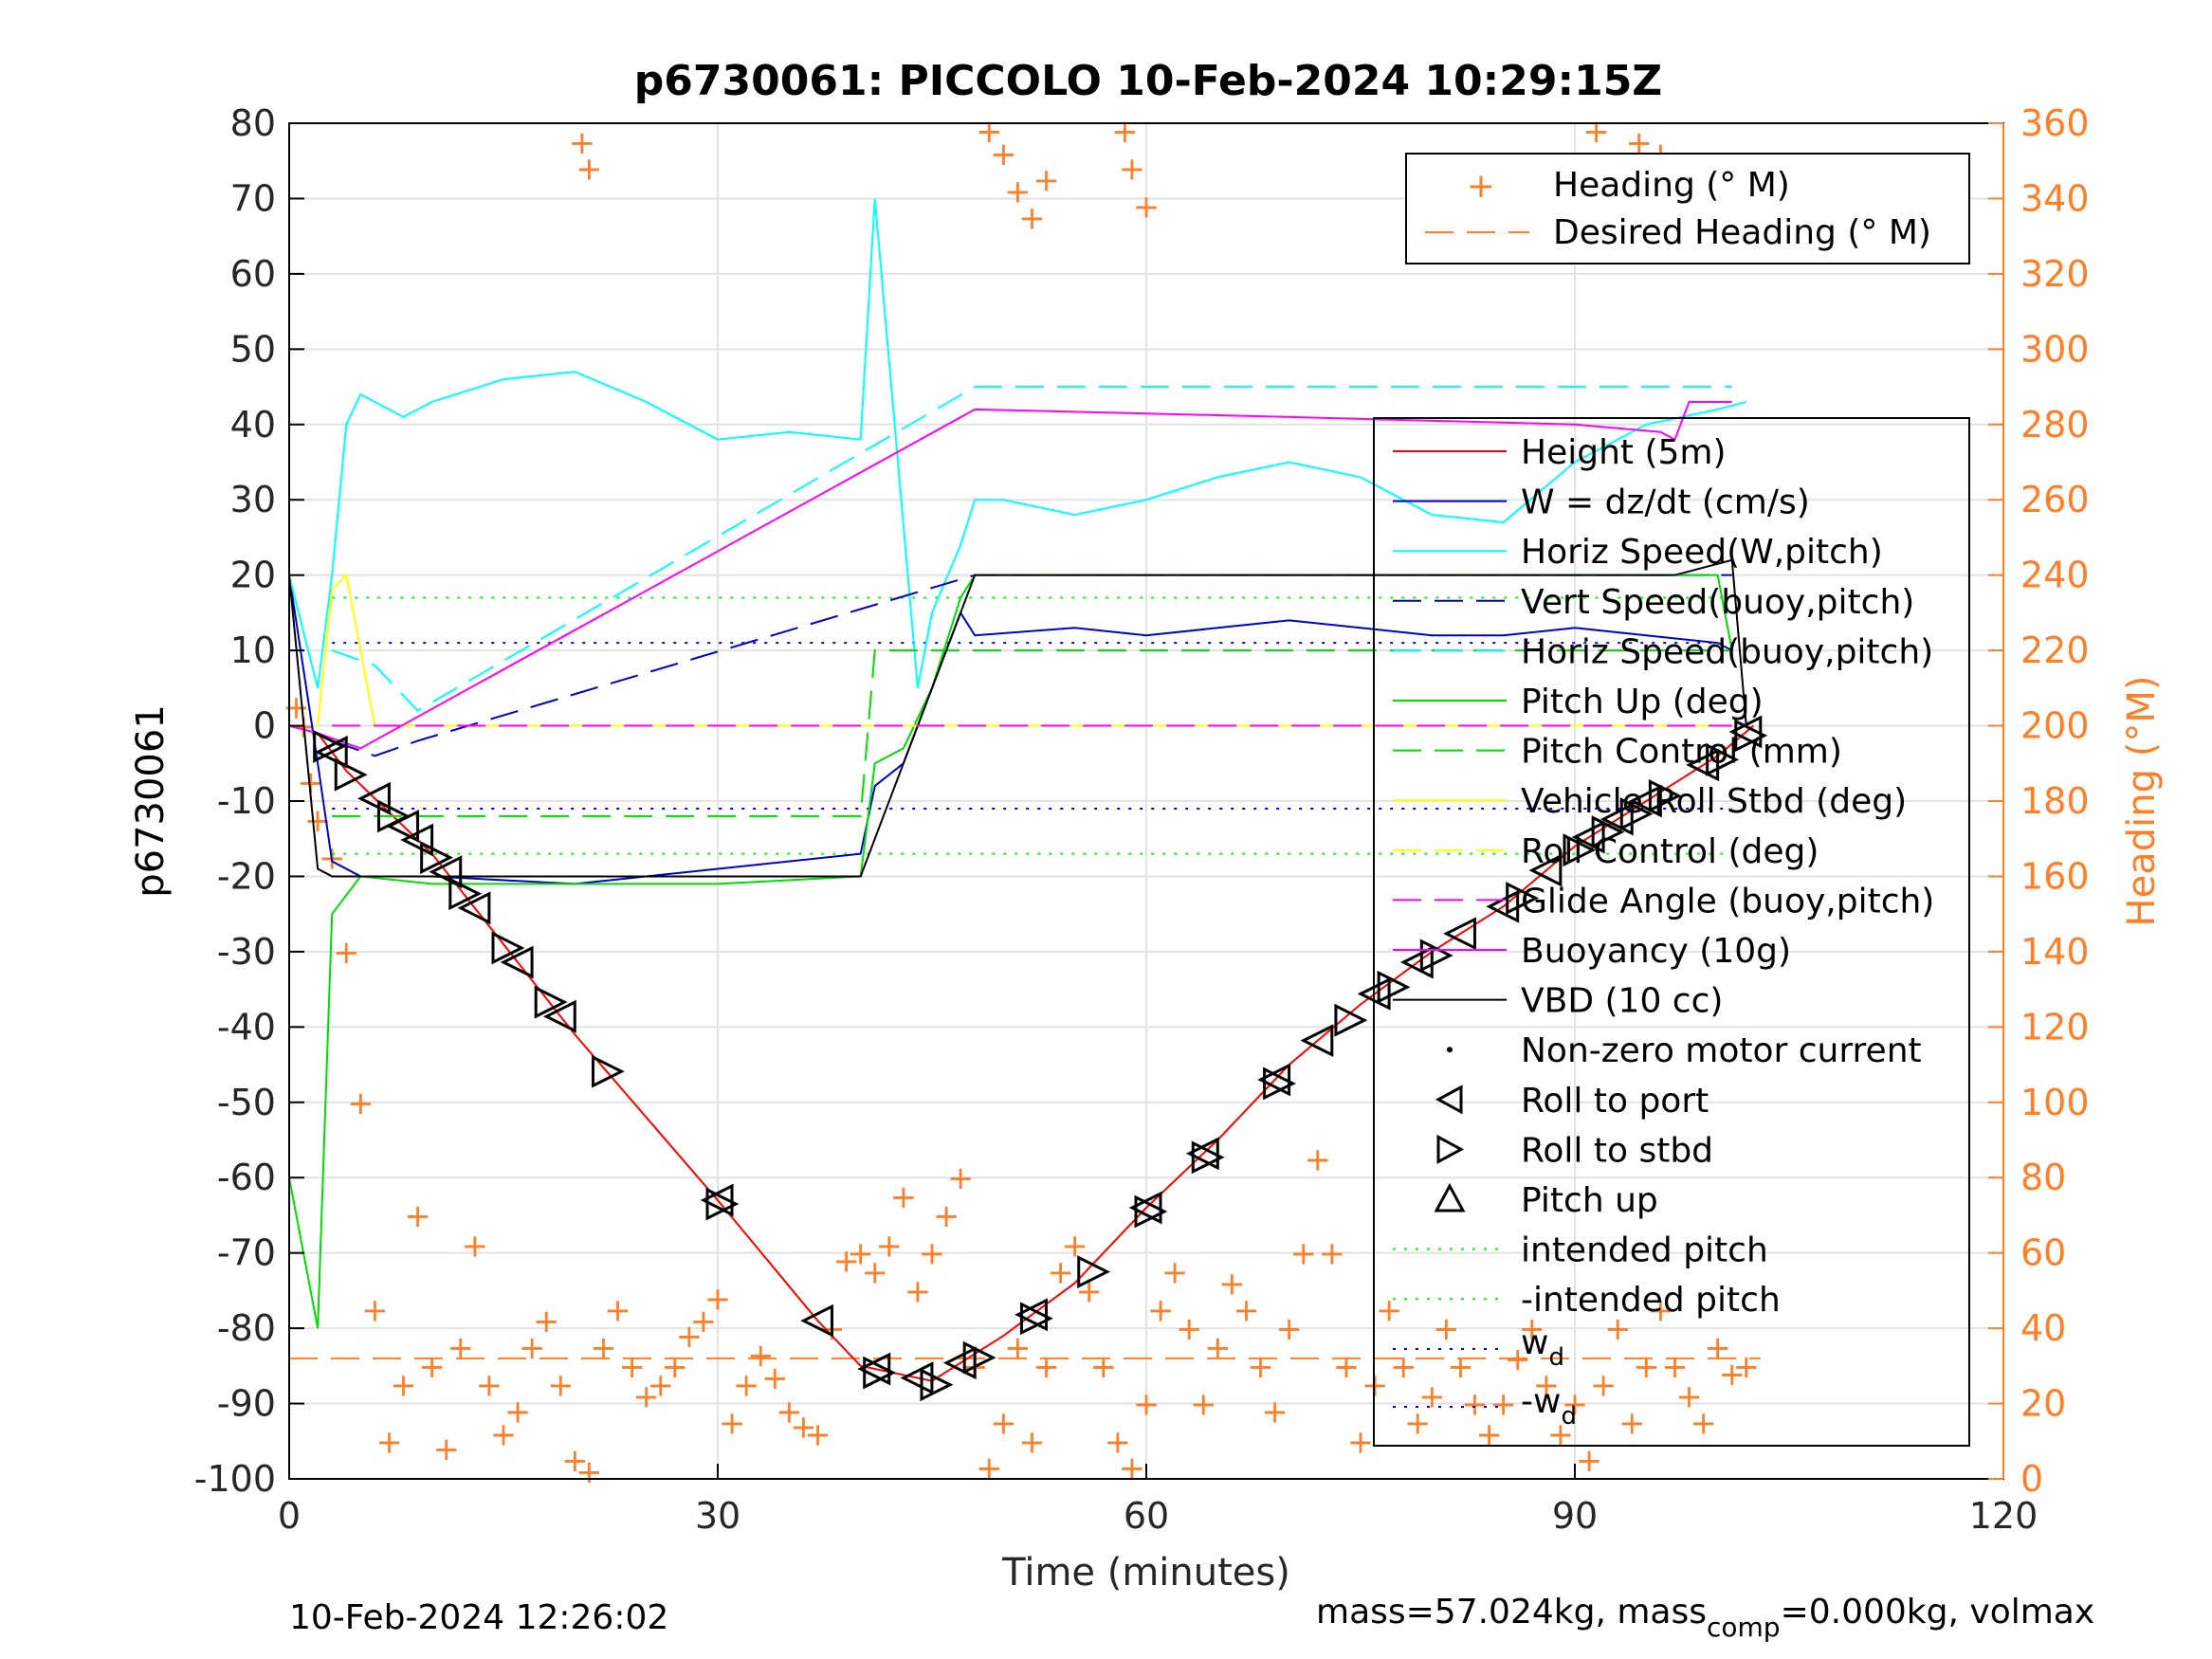  Describe the element at coordinates (1622, 1001) in the screenshot. I see `legend-entry: VBD (10 cc)` at that location.